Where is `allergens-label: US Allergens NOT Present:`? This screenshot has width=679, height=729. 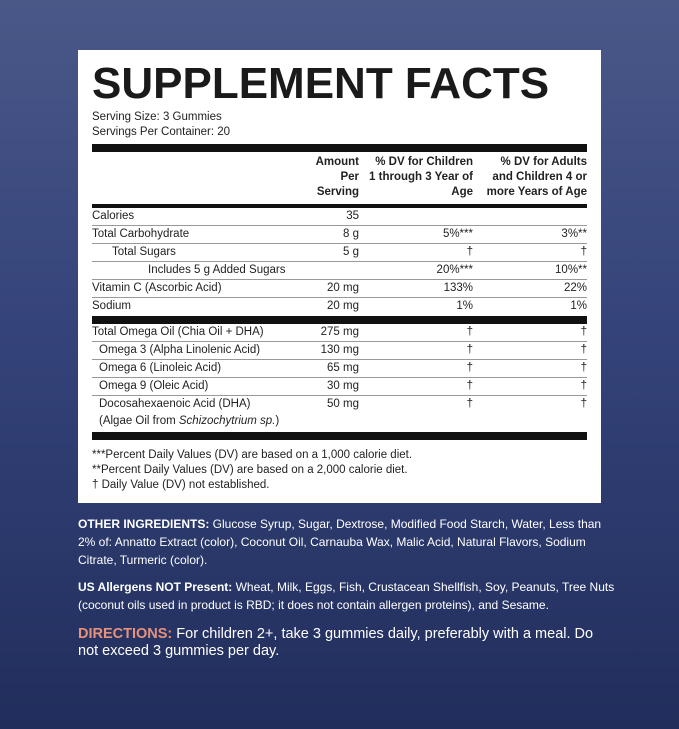 allergens-label: US Allergens NOT Present: is located at coordinates (155, 587).